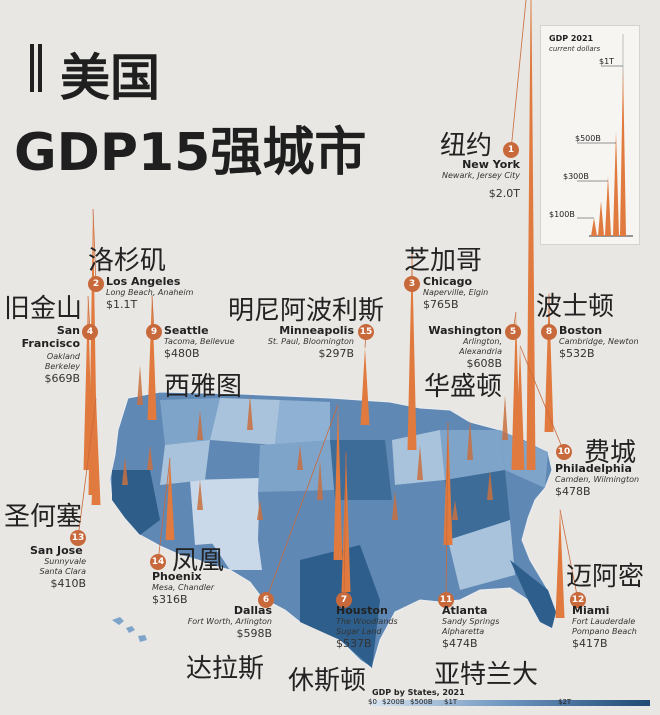  Describe the element at coordinates (62, 366) in the screenshot. I see `city-sub2: Berkeley` at that location.